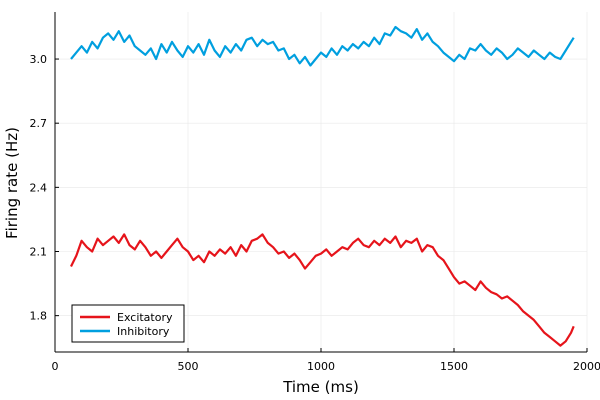  What do you see at coordinates (586, 366) in the screenshot?
I see `x-tick-label: 2000` at bounding box center [586, 366].